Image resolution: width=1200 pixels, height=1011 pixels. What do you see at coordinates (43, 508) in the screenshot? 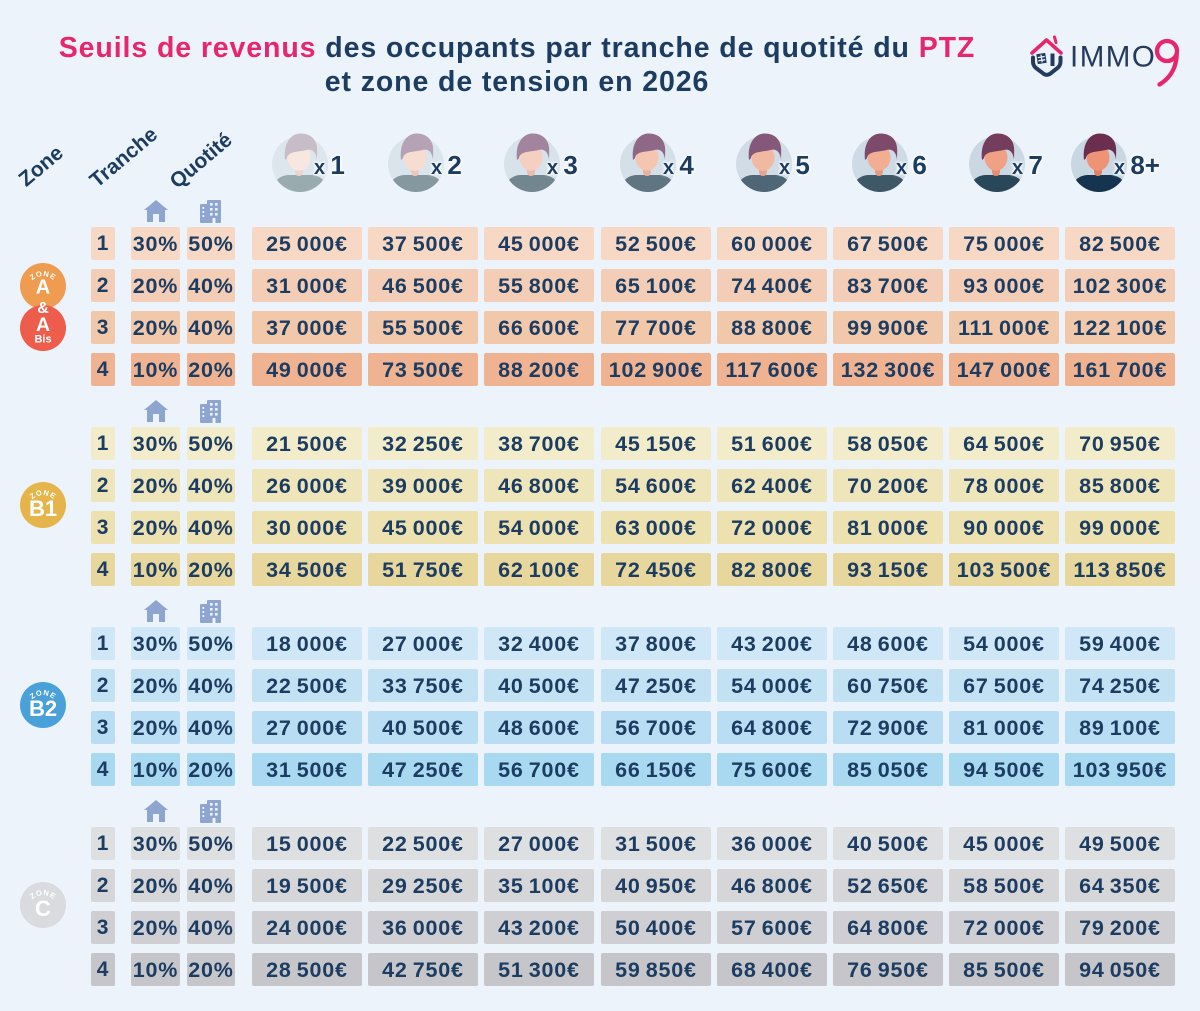
I see `svg-text: B1` at bounding box center [43, 508].